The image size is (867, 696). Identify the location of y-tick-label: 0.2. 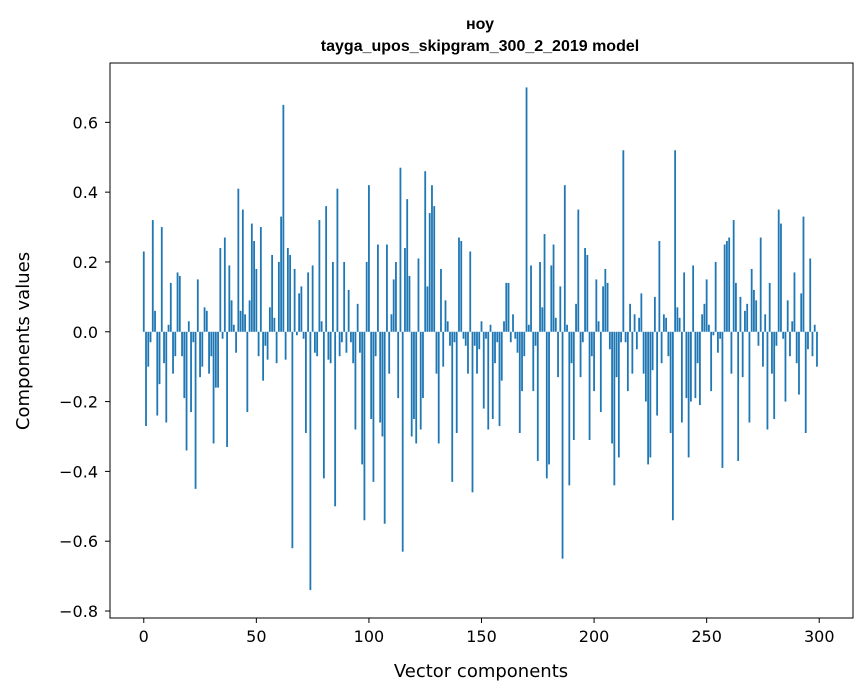
(85, 262).